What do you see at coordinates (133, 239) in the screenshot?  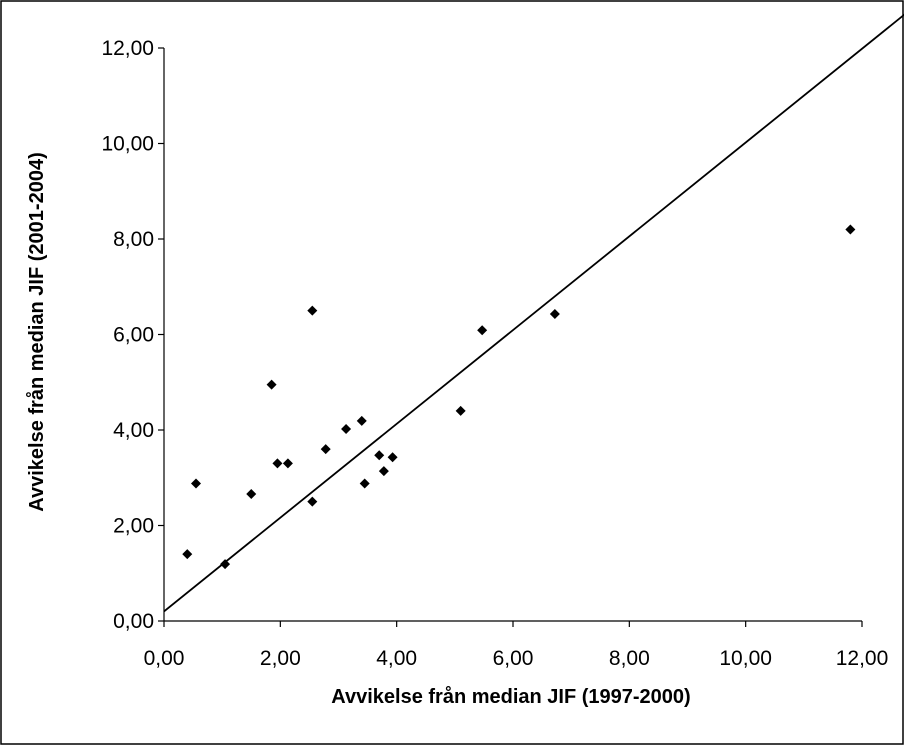 I see `y-tick-label: 8,00` at bounding box center [133, 239].